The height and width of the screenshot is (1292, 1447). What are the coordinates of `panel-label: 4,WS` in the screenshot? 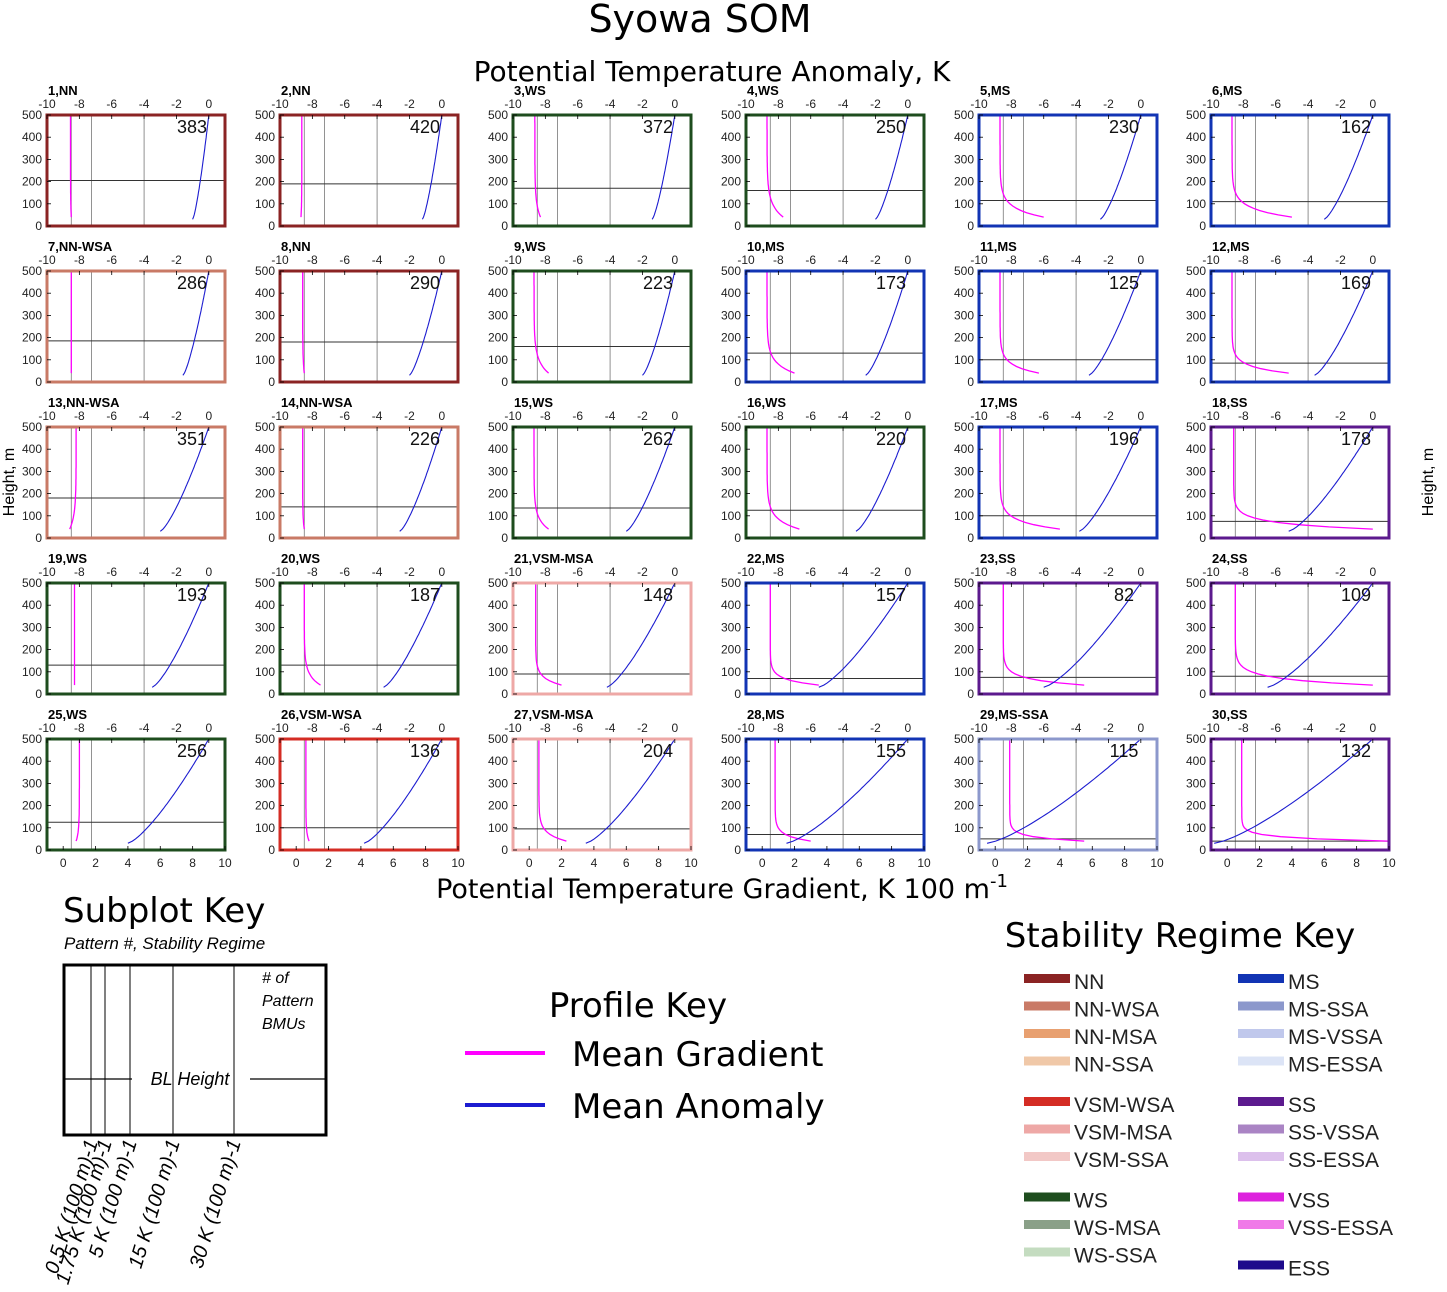 It's located at (763, 90).